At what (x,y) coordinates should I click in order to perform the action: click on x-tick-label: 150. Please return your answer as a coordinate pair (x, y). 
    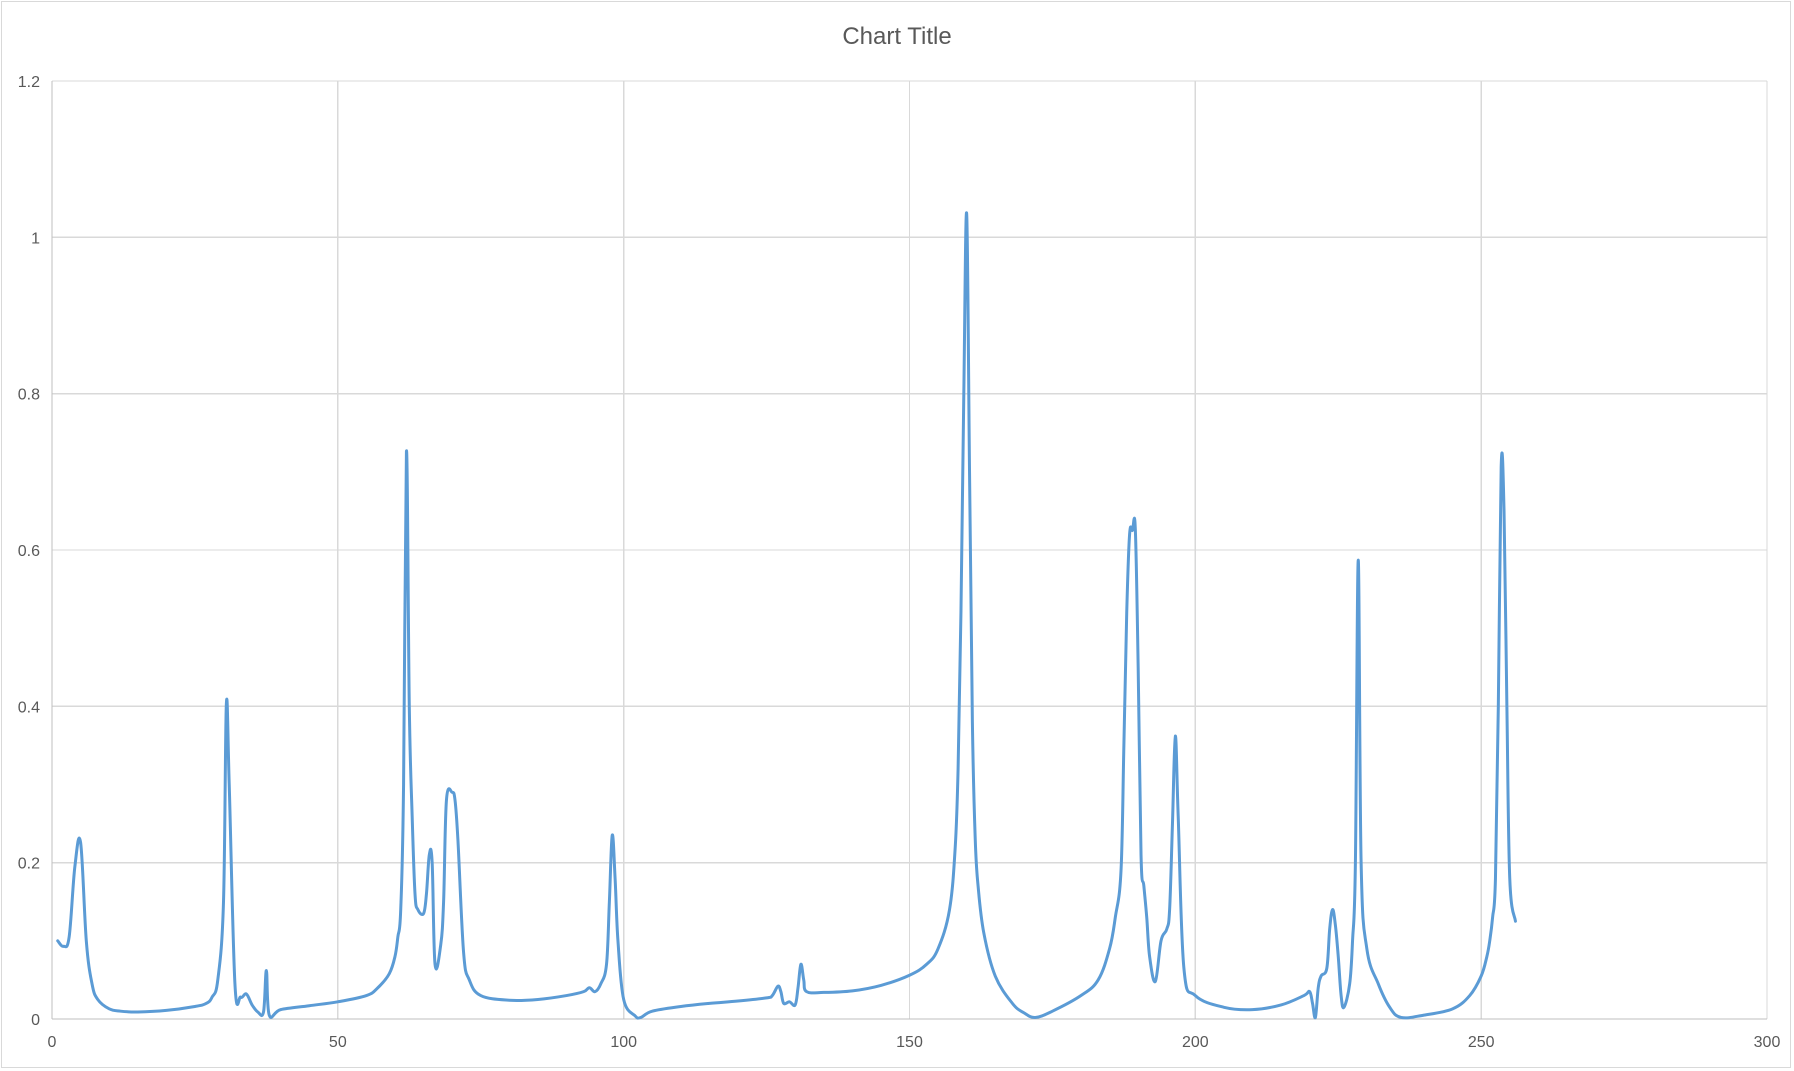
    Looking at the image, I should click on (909, 1042).